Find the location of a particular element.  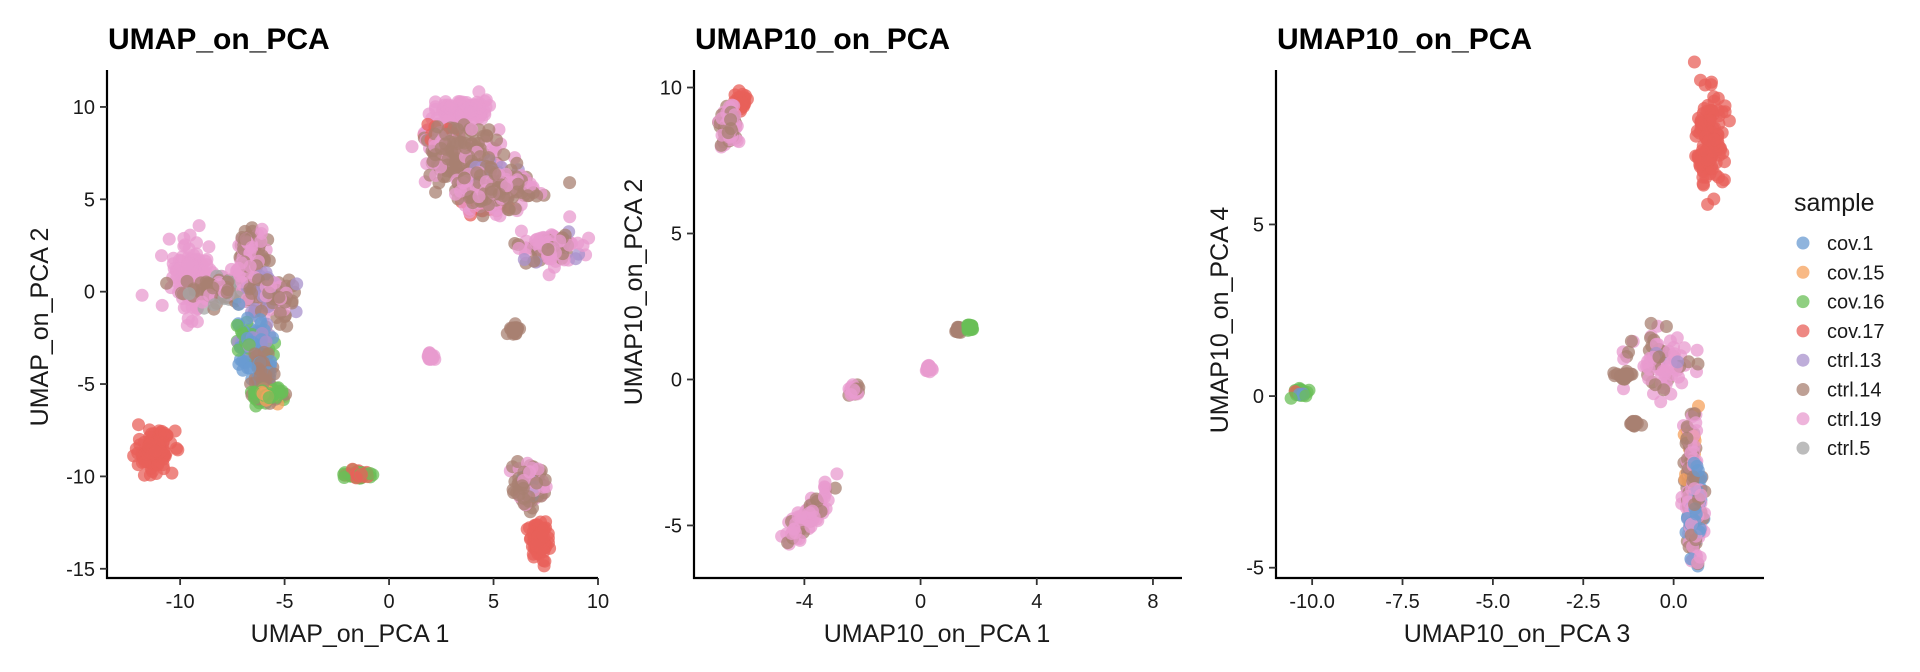

x-axis-label: UMAP_on_PCA 1 is located at coordinates (350, 634).